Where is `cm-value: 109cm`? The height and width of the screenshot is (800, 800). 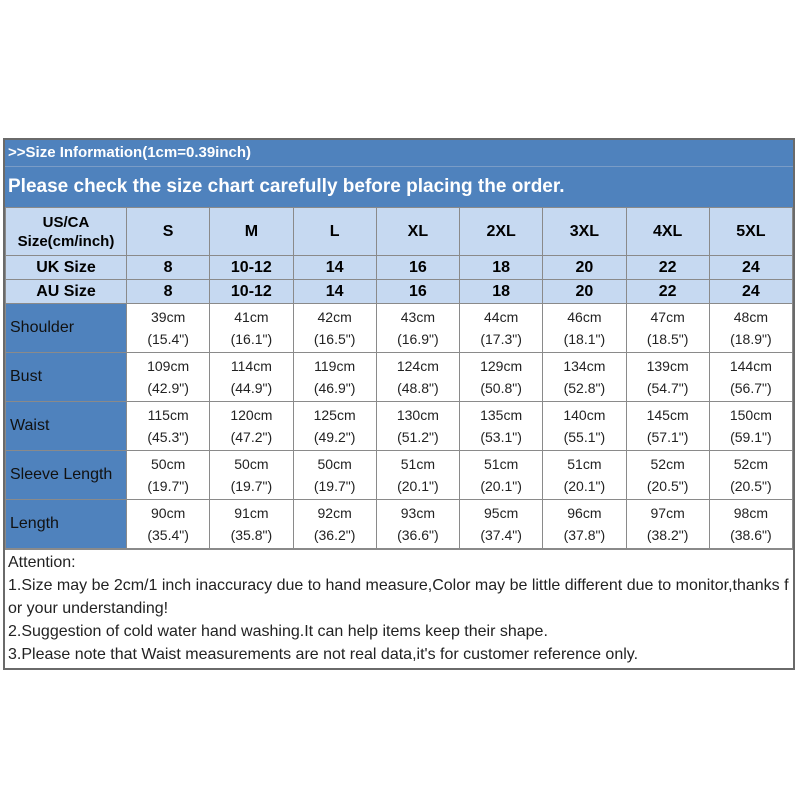 cm-value: 109cm is located at coordinates (168, 366).